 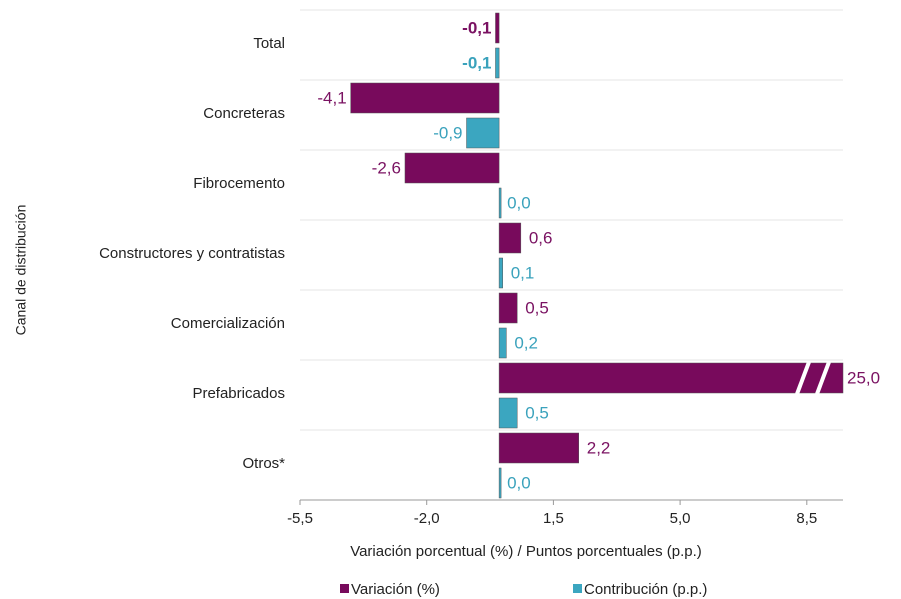 I want to click on value-label: 2,2, so click(x=599, y=447).